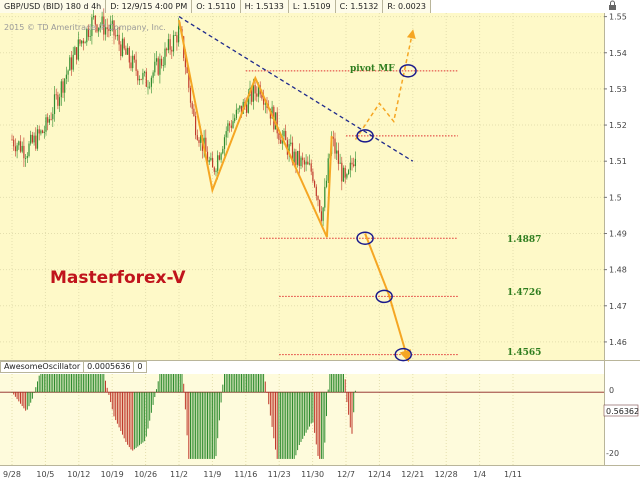 This screenshot has width=640, height=480. I want to click on osc-tick-0: 0, so click(611, 390).